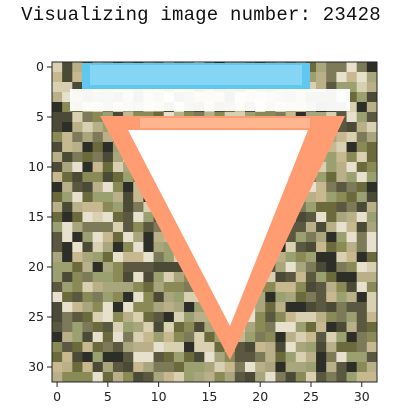 This screenshot has height=415, width=402. I want to click on x-tick-label: 25, so click(311, 396).